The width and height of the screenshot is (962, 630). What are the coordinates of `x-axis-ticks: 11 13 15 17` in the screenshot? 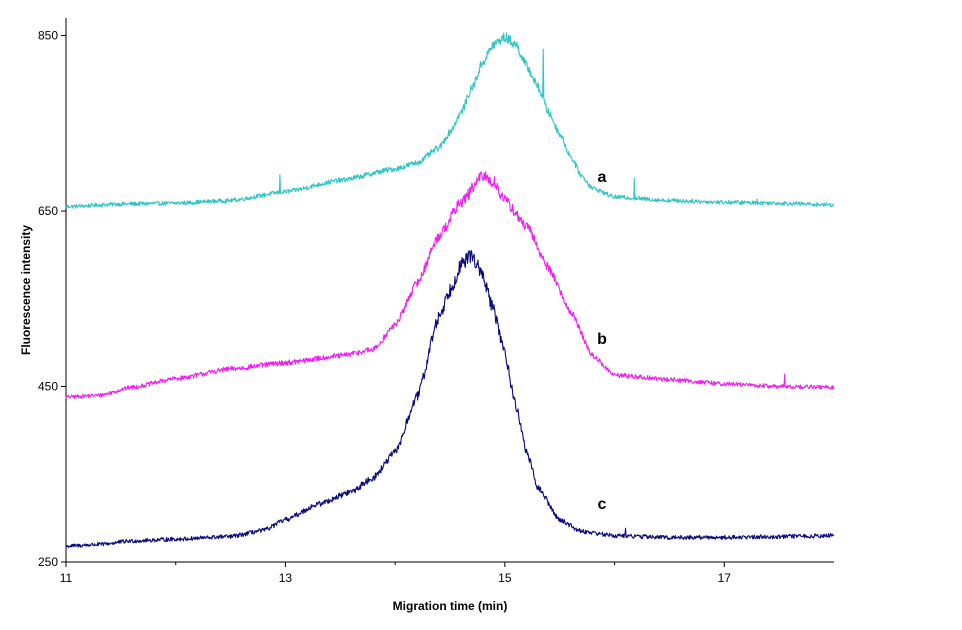 It's located at (396, 573).